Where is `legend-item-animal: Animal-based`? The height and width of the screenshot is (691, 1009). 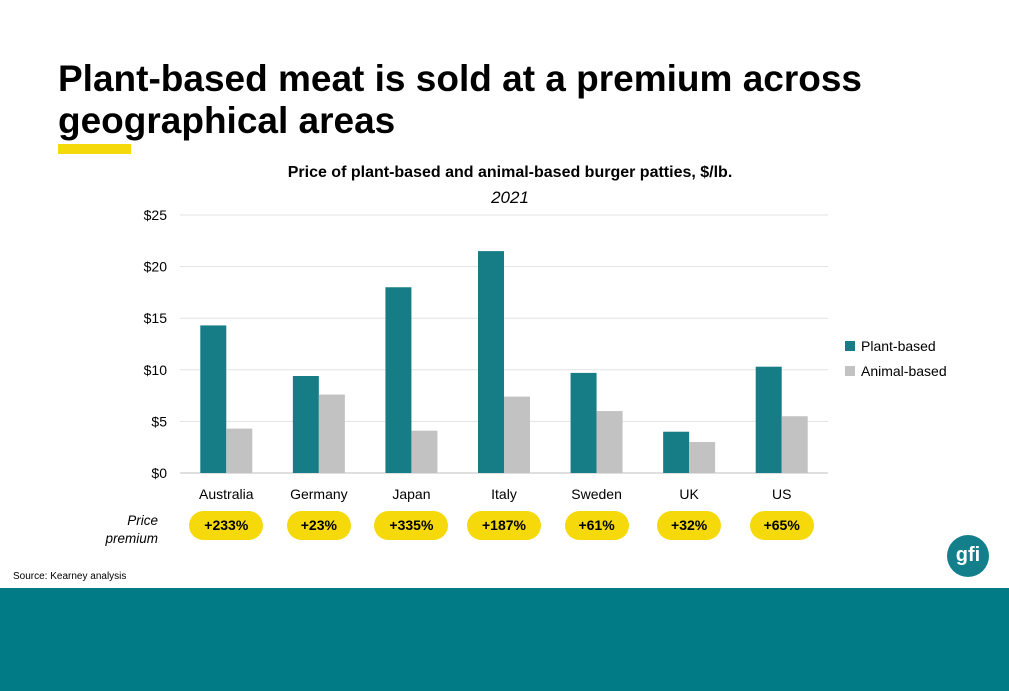 legend-item-animal: Animal-based is located at coordinates (896, 370).